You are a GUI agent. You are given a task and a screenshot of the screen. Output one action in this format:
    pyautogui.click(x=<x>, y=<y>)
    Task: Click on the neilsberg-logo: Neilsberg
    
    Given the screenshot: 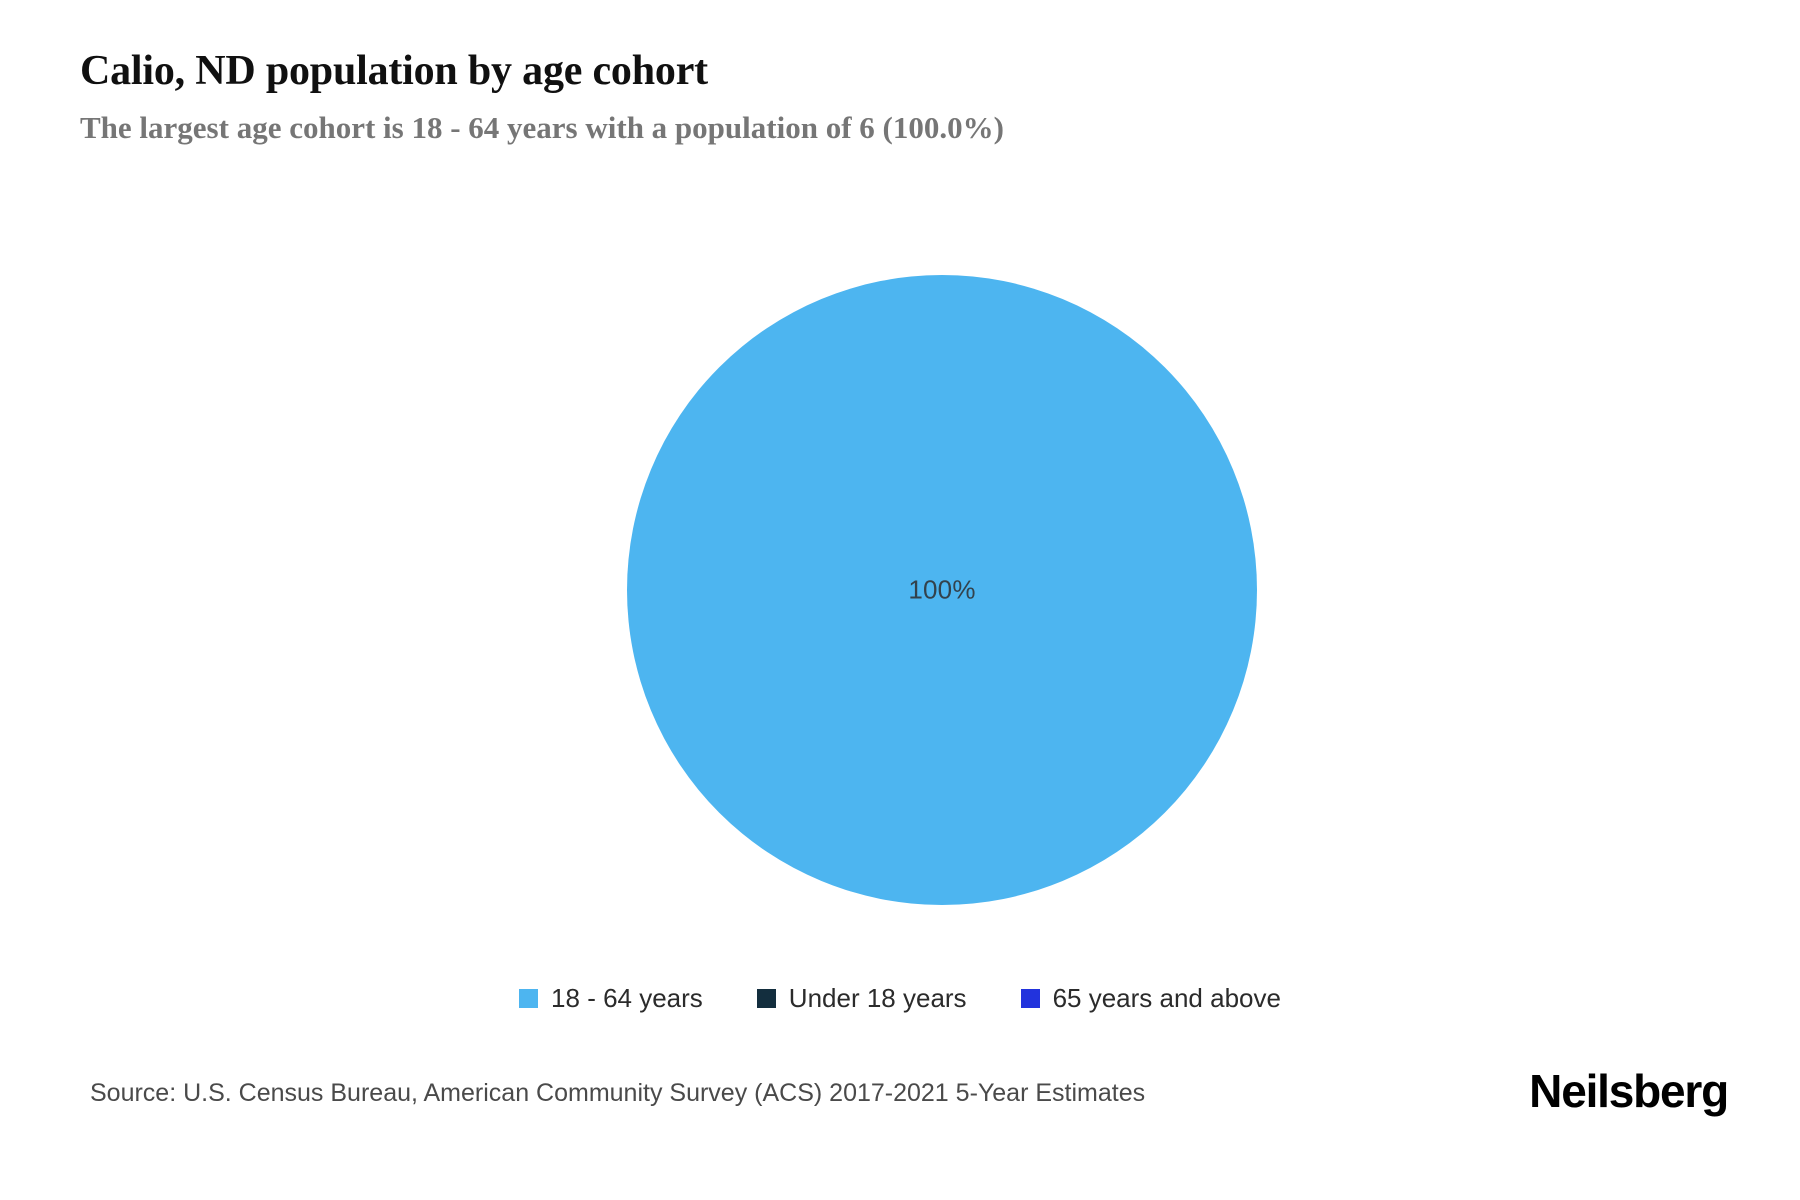 What is the action you would take?
    pyautogui.click(x=1629, y=1091)
    